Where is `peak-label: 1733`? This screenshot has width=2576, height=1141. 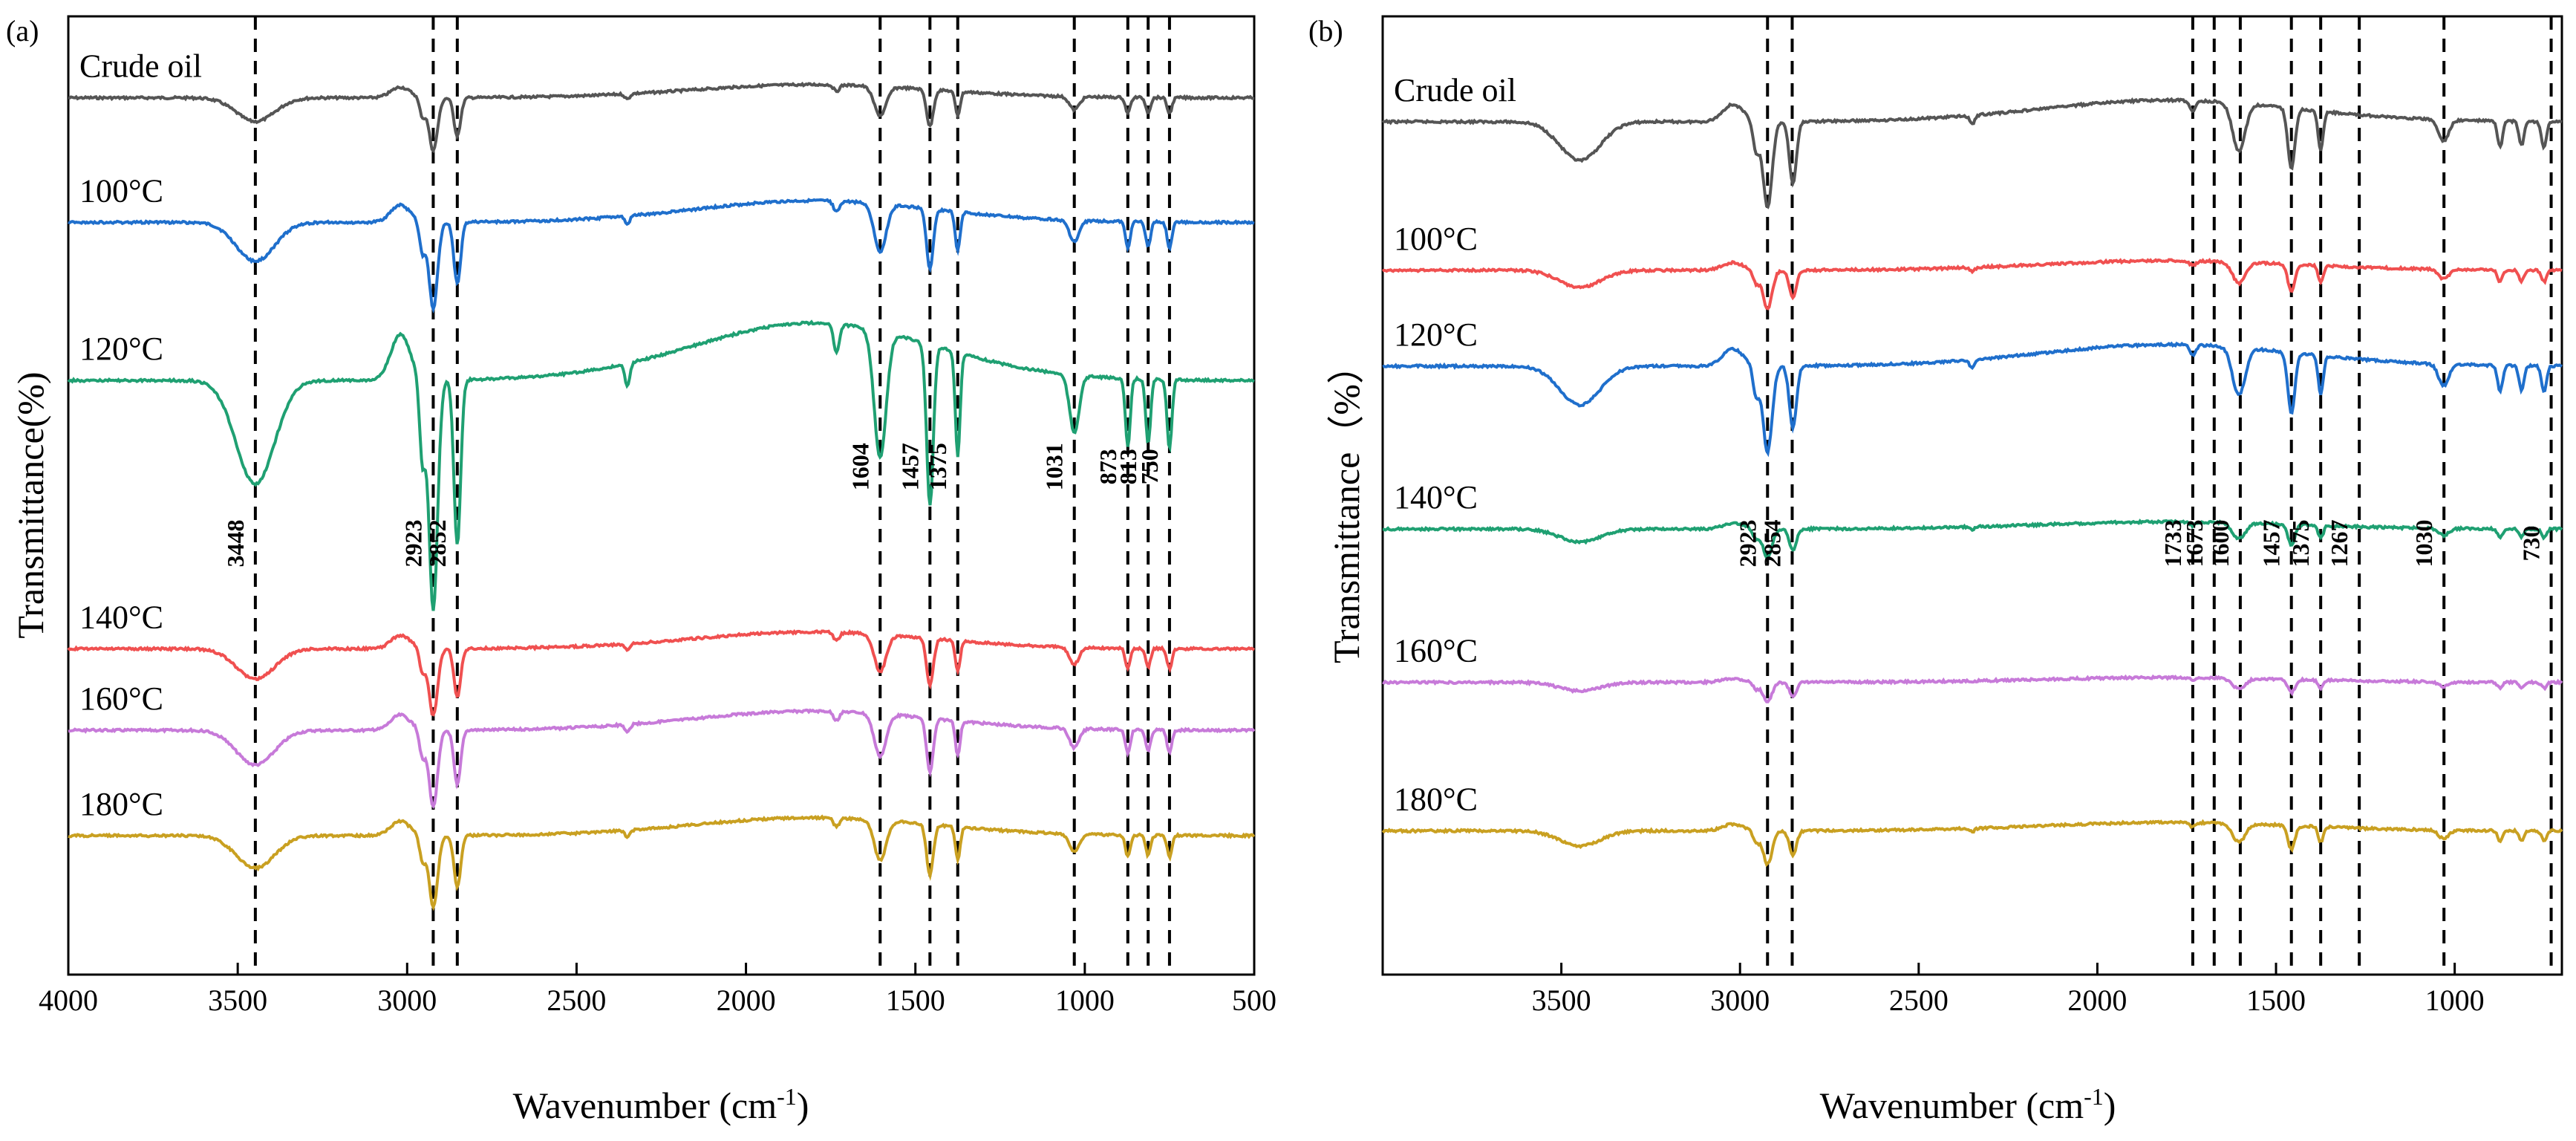
peak-label: 1733 is located at coordinates (2172, 544).